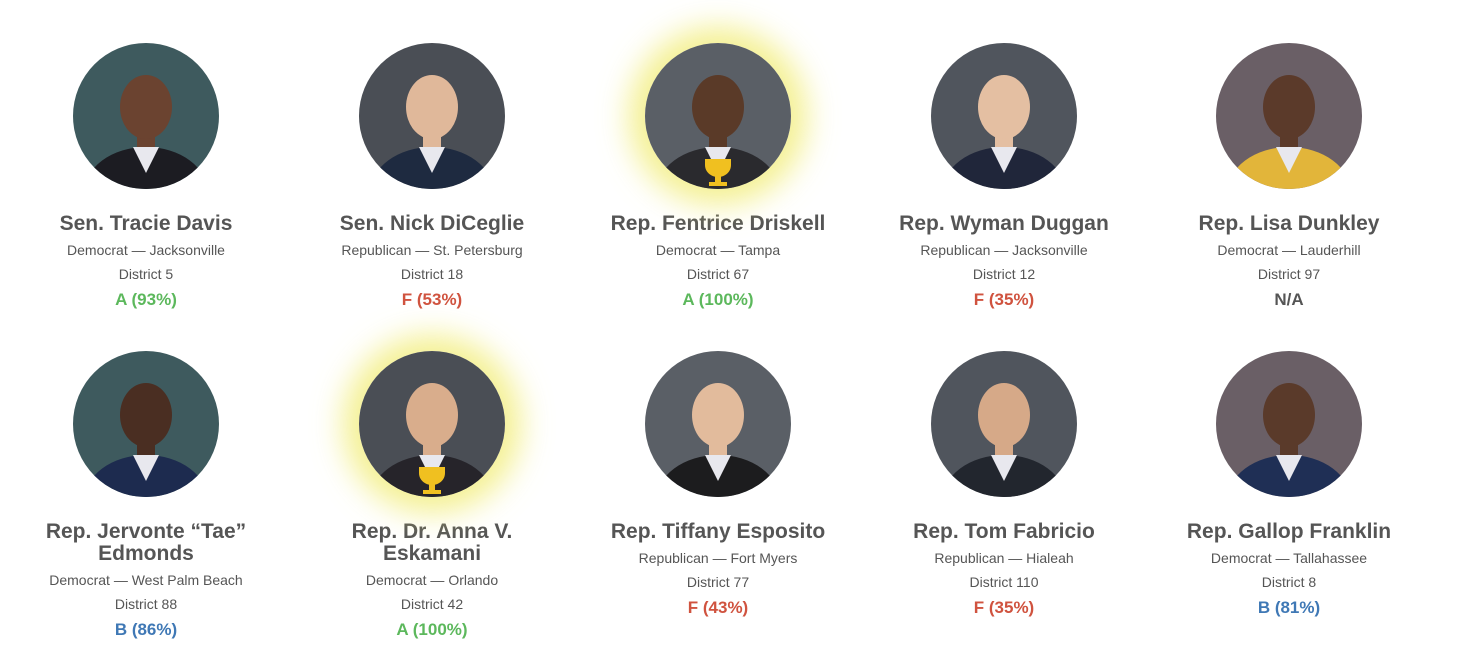 The height and width of the screenshot is (670, 1460). I want to click on legislator-name: Rep. Tom Fabricio, so click(1004, 531).